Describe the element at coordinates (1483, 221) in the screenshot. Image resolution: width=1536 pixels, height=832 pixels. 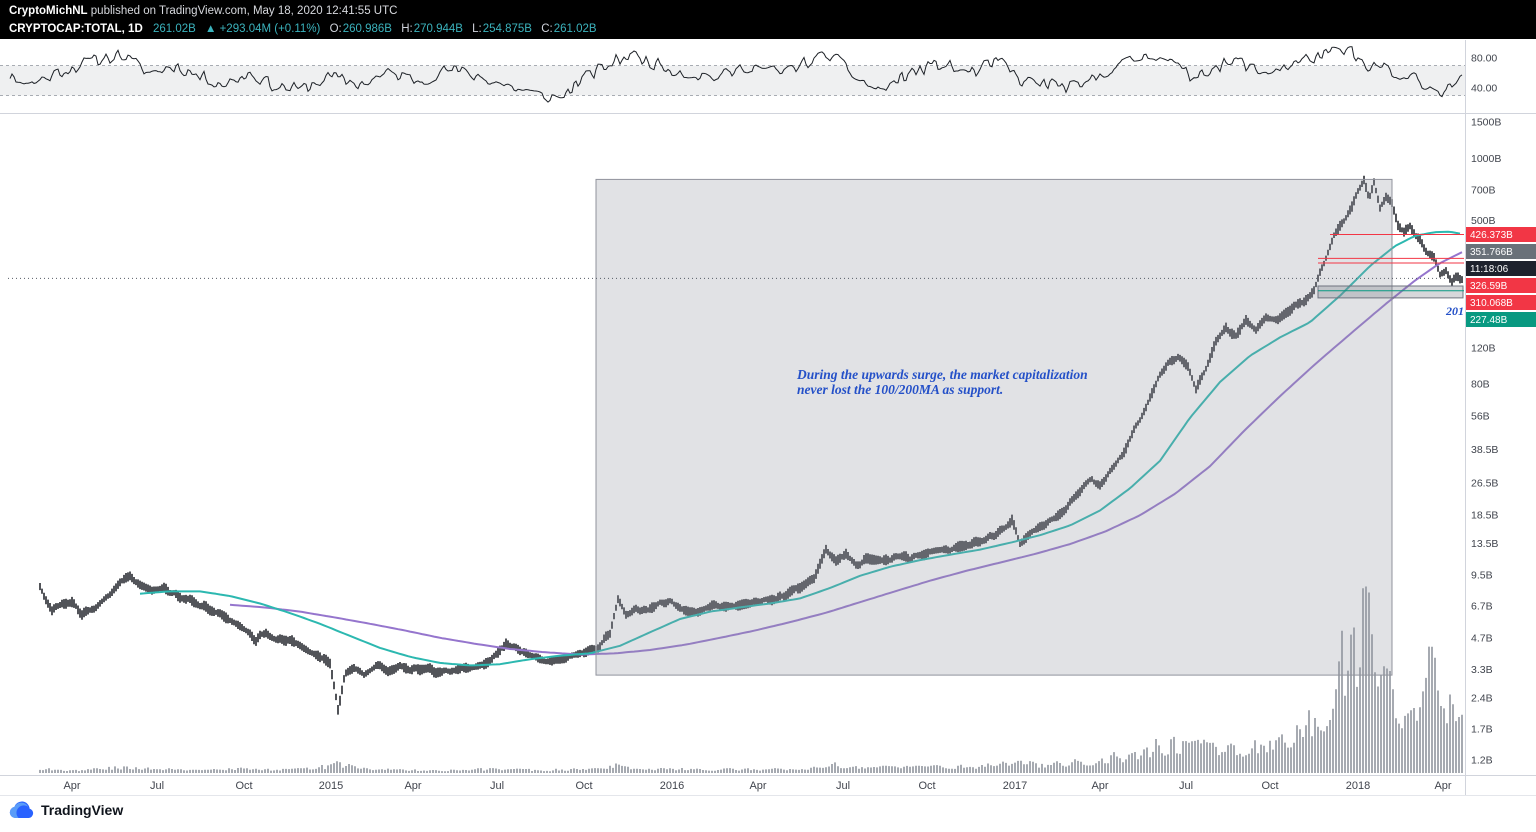
I see `price-axis-label: 500B` at that location.